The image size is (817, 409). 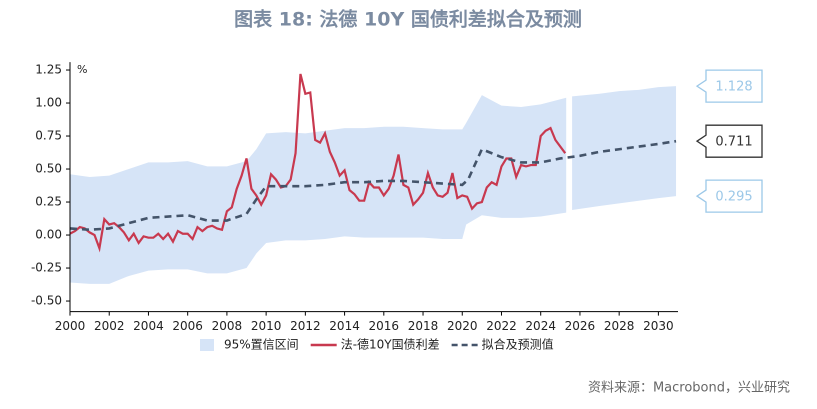 I want to click on callout-label: 0.295, so click(x=733, y=197).